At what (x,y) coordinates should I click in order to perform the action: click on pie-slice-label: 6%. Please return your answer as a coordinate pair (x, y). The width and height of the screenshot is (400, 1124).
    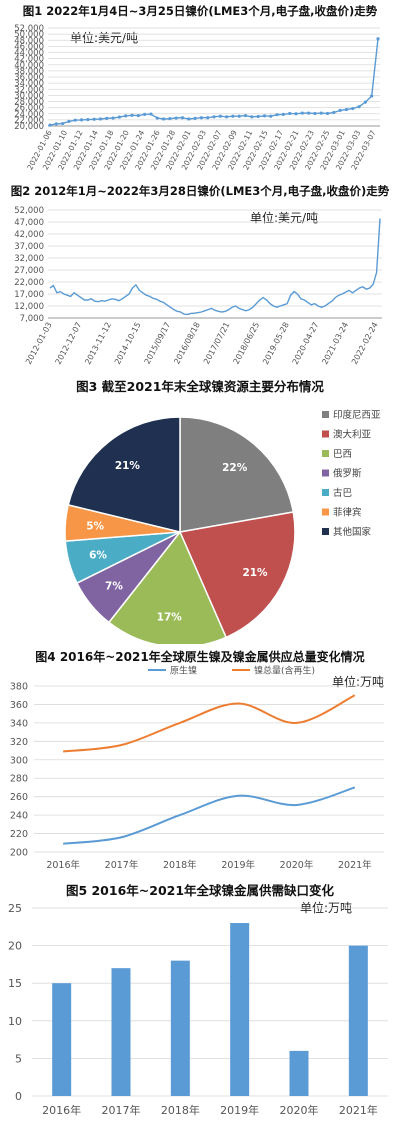
    Looking at the image, I should click on (98, 556).